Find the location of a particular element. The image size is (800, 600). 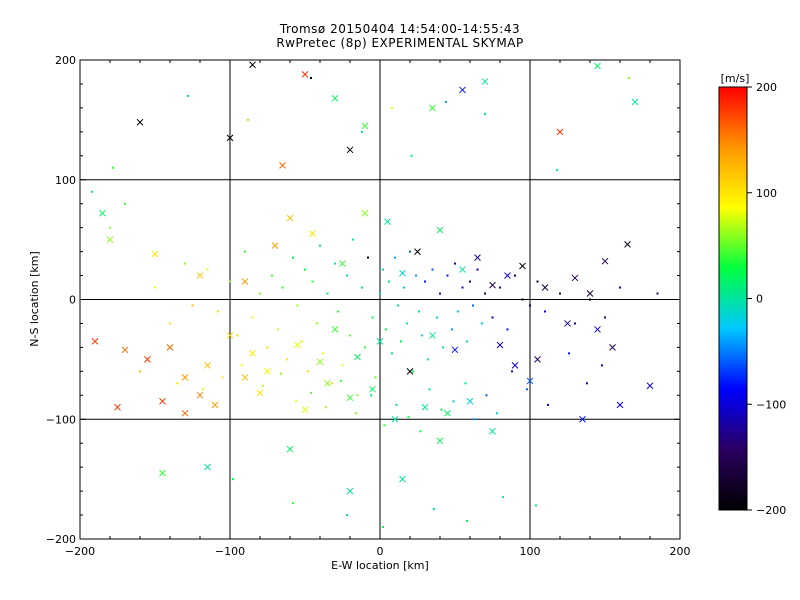

colorbar-tick-label: −100 is located at coordinates (771, 404).